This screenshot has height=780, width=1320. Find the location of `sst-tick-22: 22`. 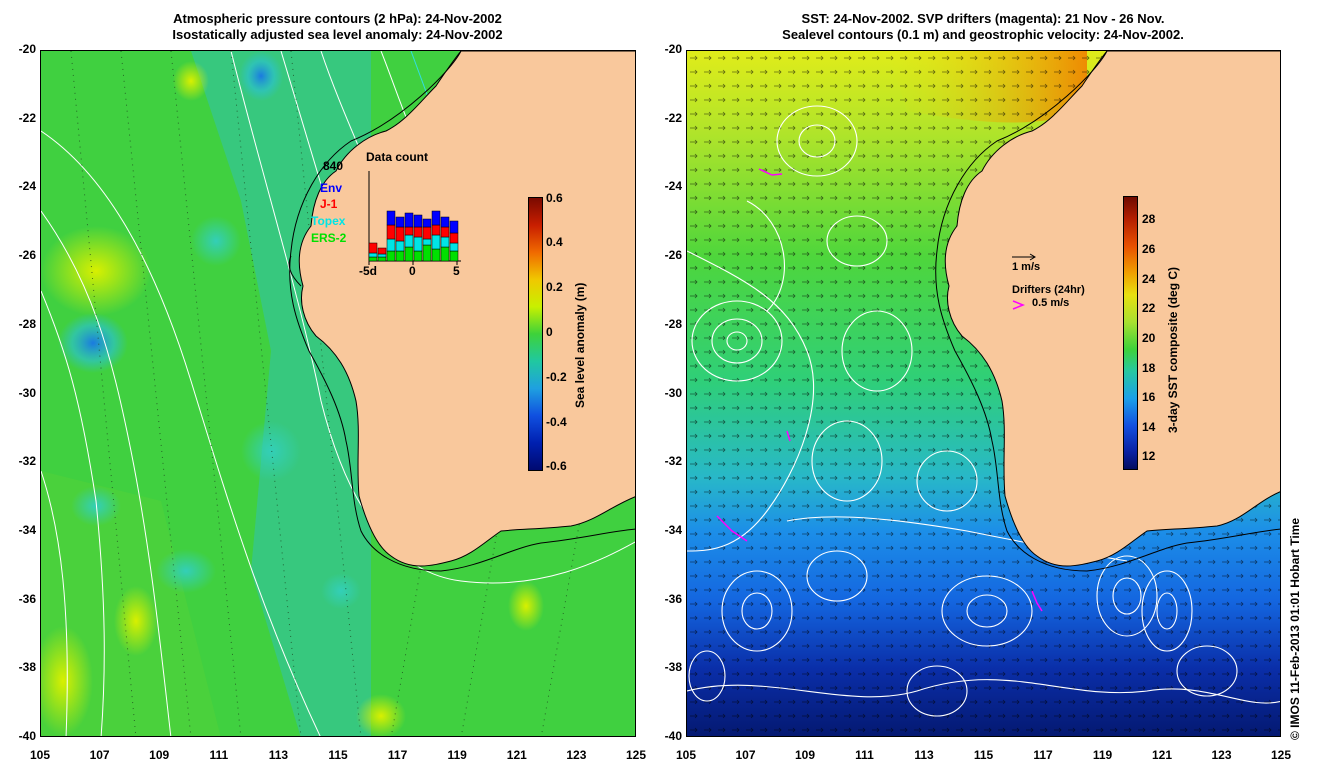

sst-tick-22: 22 is located at coordinates (1149, 308).